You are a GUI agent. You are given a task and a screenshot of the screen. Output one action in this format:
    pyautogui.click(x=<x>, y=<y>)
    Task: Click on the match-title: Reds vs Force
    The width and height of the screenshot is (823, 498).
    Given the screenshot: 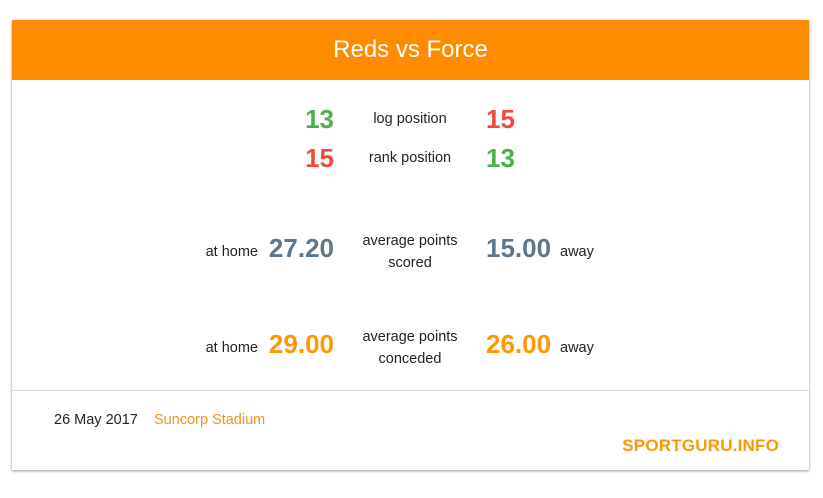 What is the action you would take?
    pyautogui.click(x=410, y=49)
    